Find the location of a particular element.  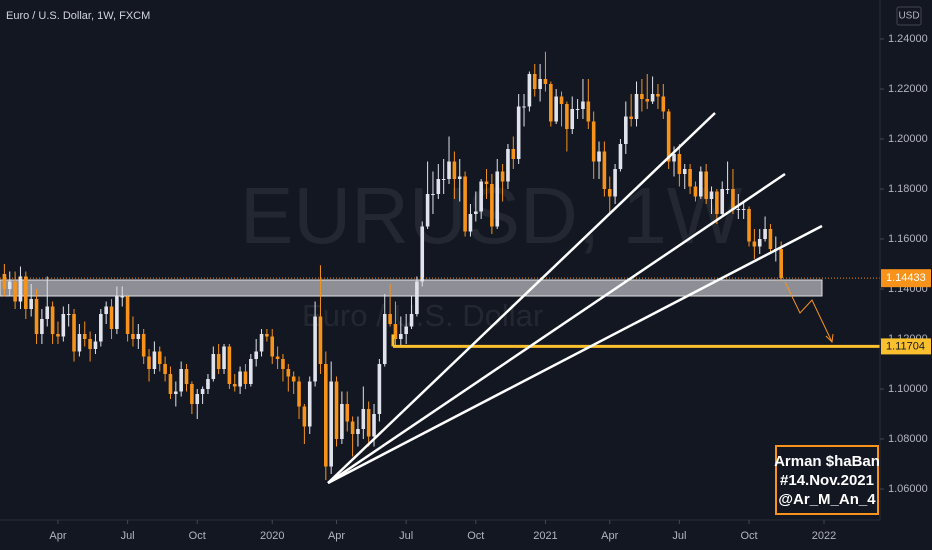

signature-name: Arman $haBan is located at coordinates (827, 461).